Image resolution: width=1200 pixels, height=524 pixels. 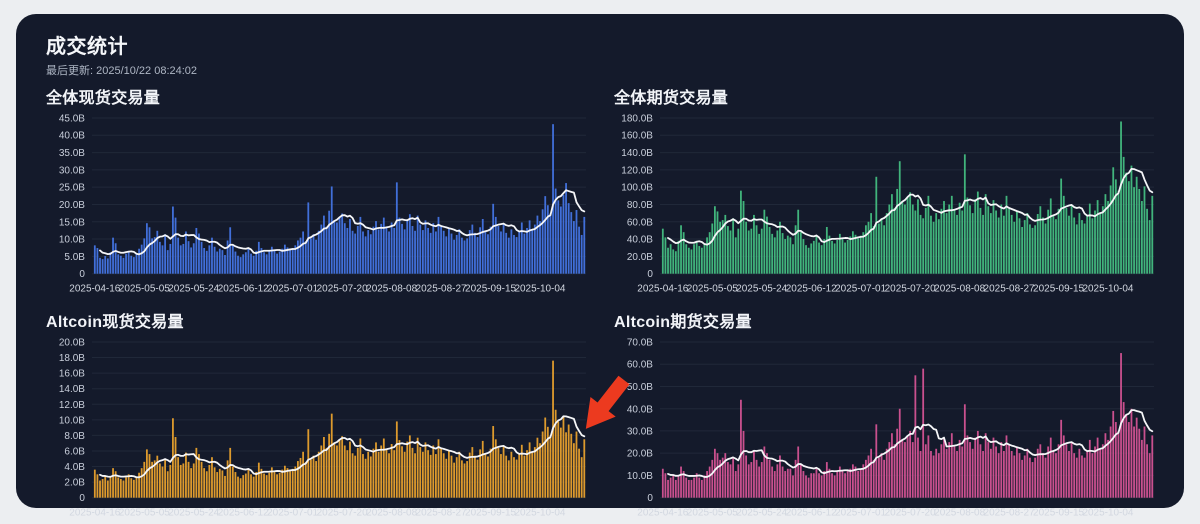 I want to click on svg-text: 4.0B, so click(x=74, y=467).